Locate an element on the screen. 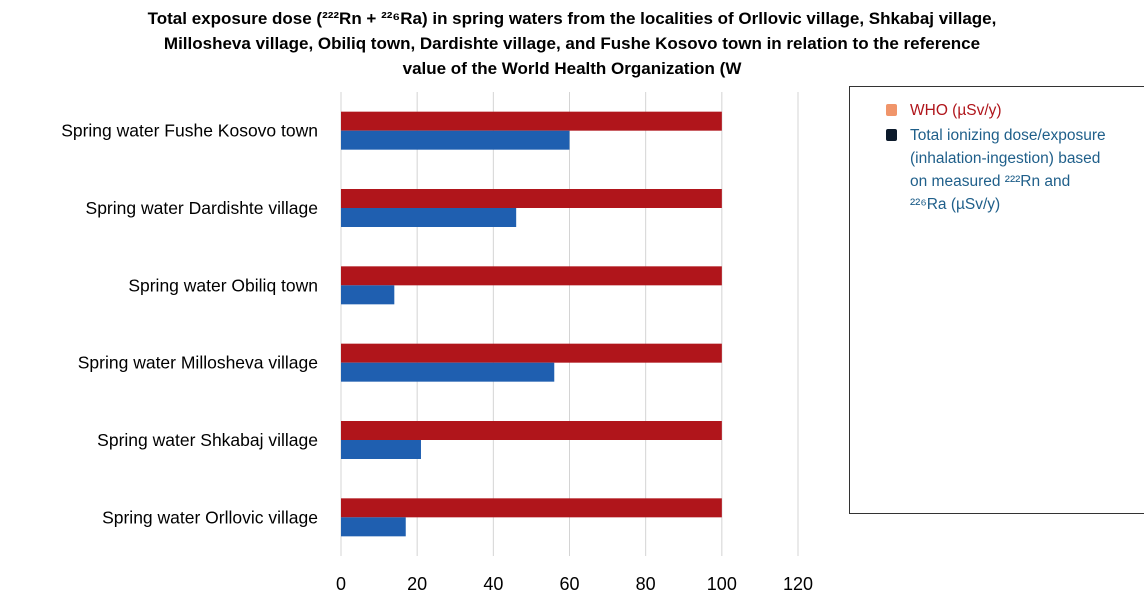 Image resolution: width=1144 pixels, height=592 pixels. legend-entry-who: WHO (µSv/y) is located at coordinates (944, 110).